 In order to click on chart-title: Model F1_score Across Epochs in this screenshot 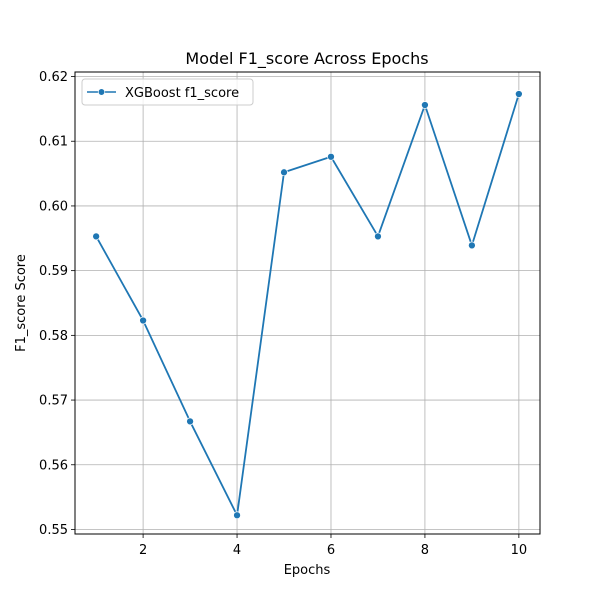, I will do `click(306, 59)`.